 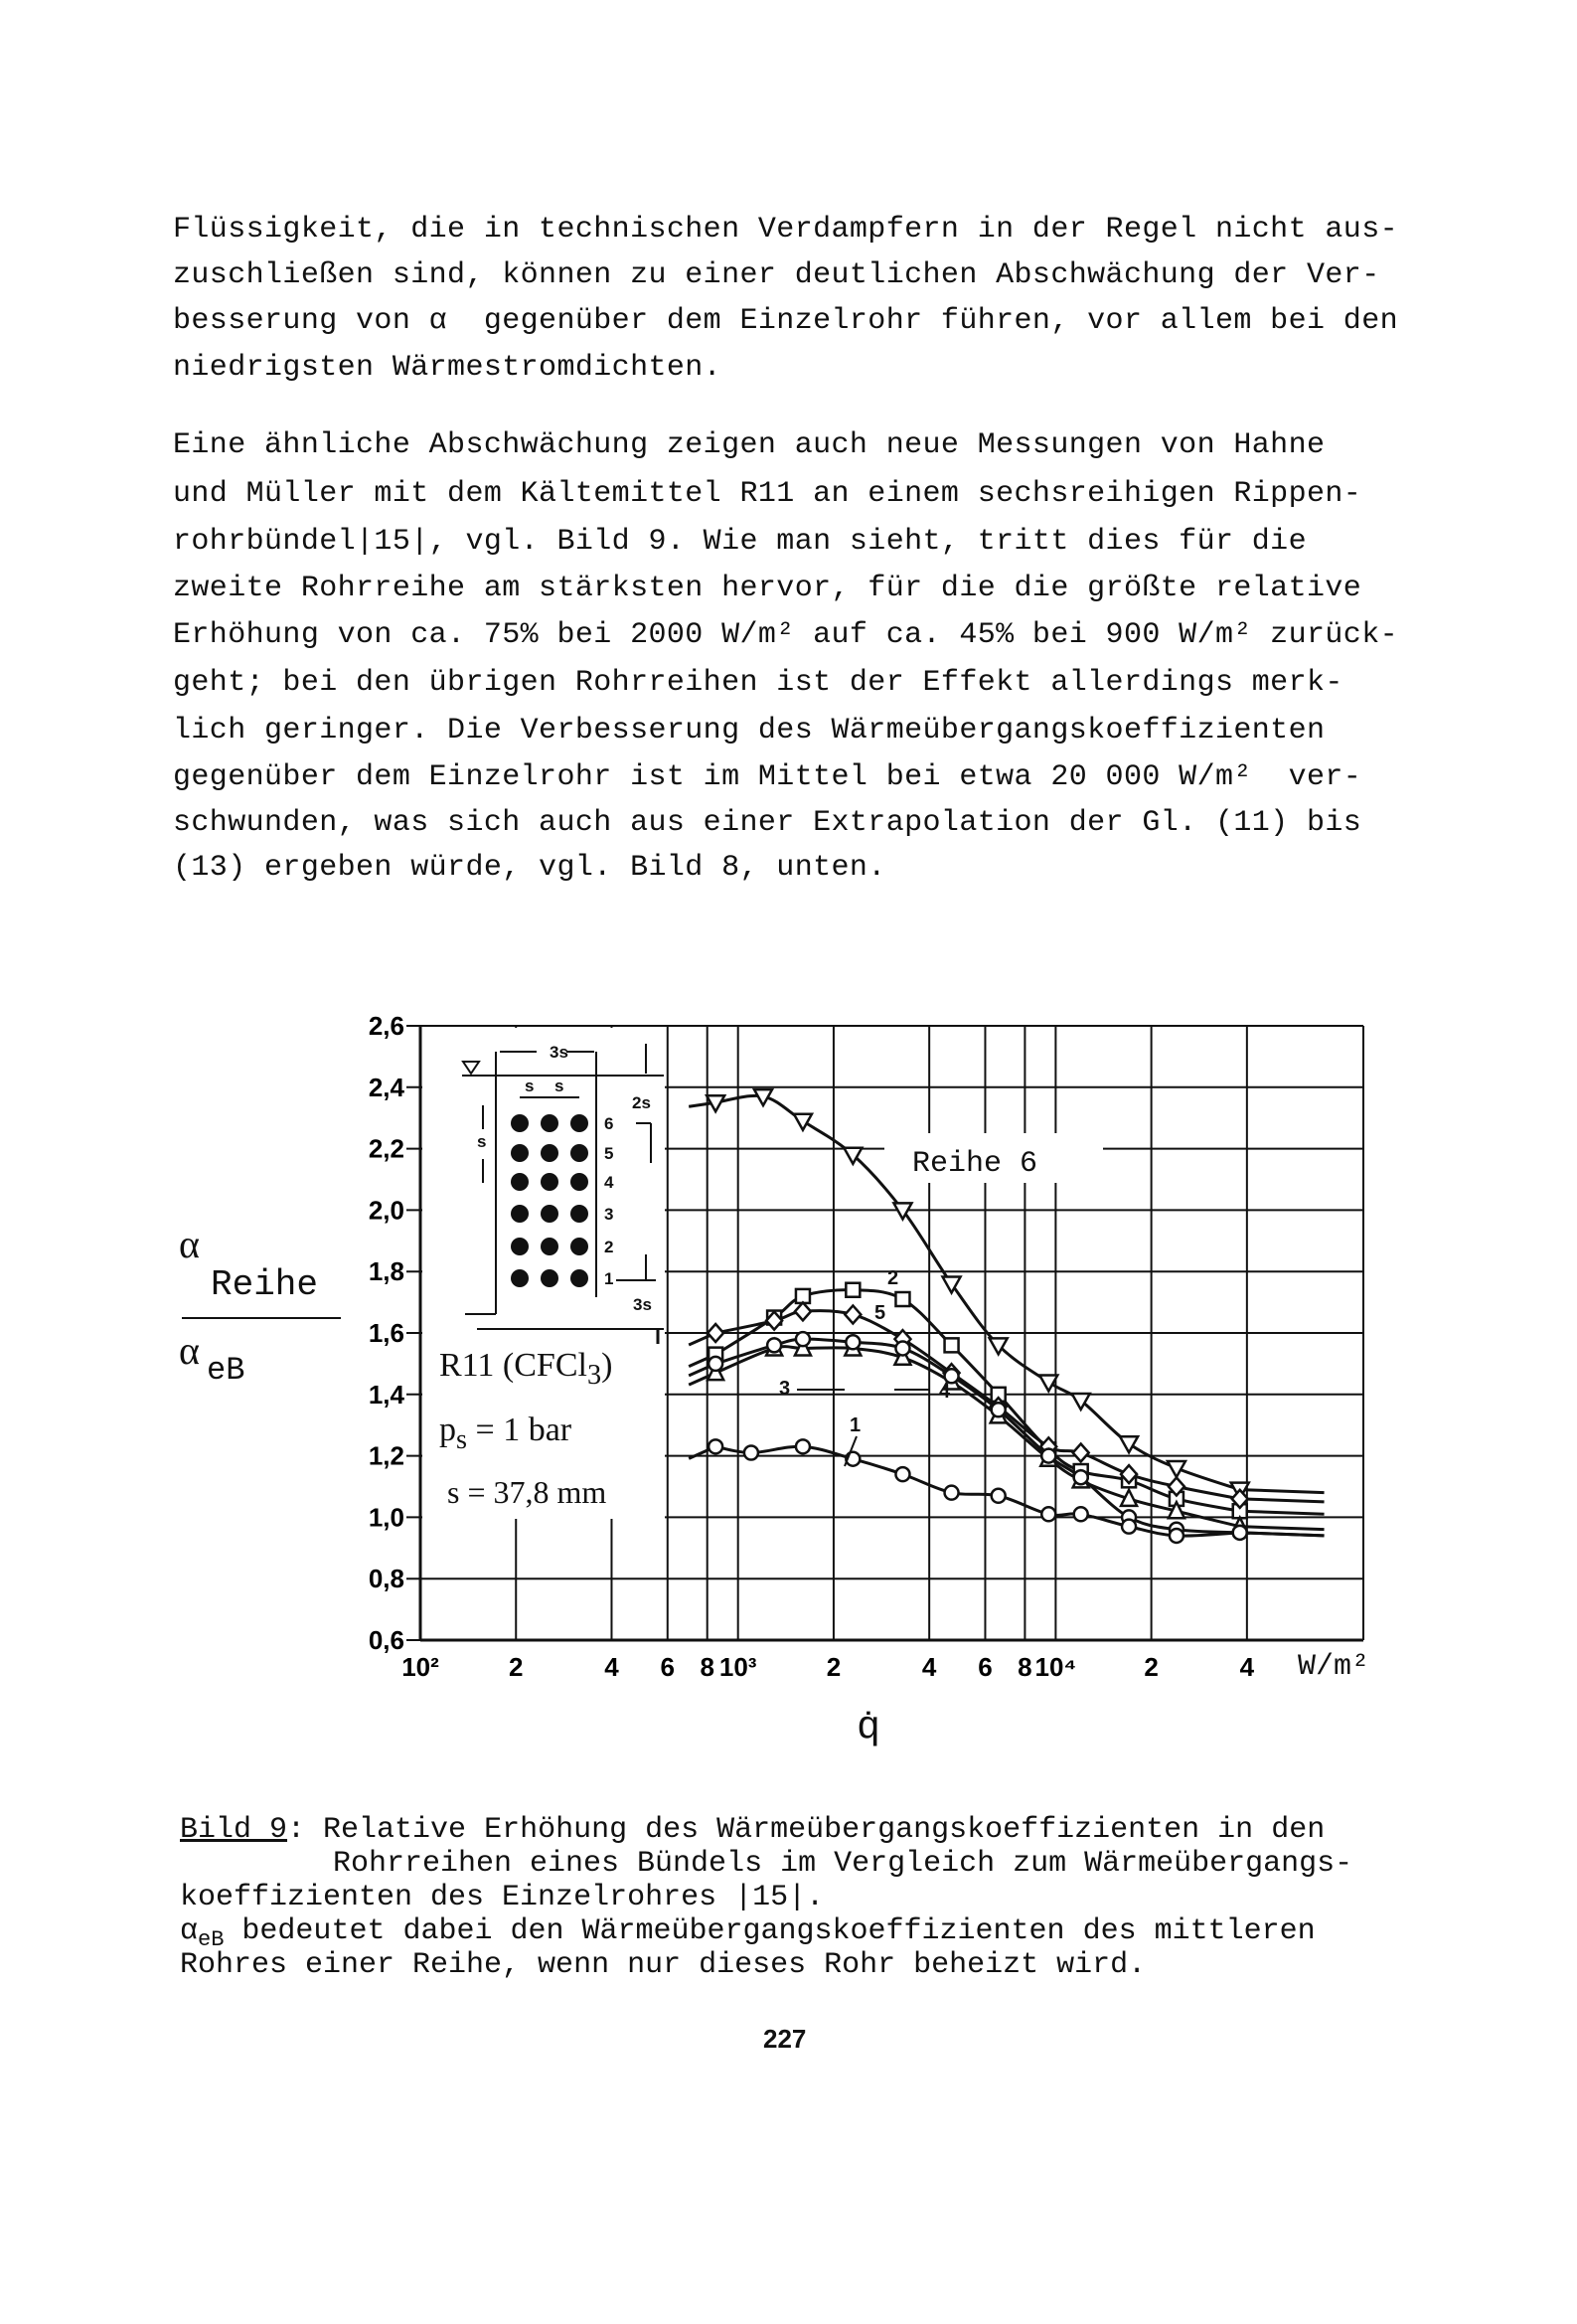 What do you see at coordinates (386, 1026) in the screenshot?
I see `y-tick-label: 2,6` at bounding box center [386, 1026].